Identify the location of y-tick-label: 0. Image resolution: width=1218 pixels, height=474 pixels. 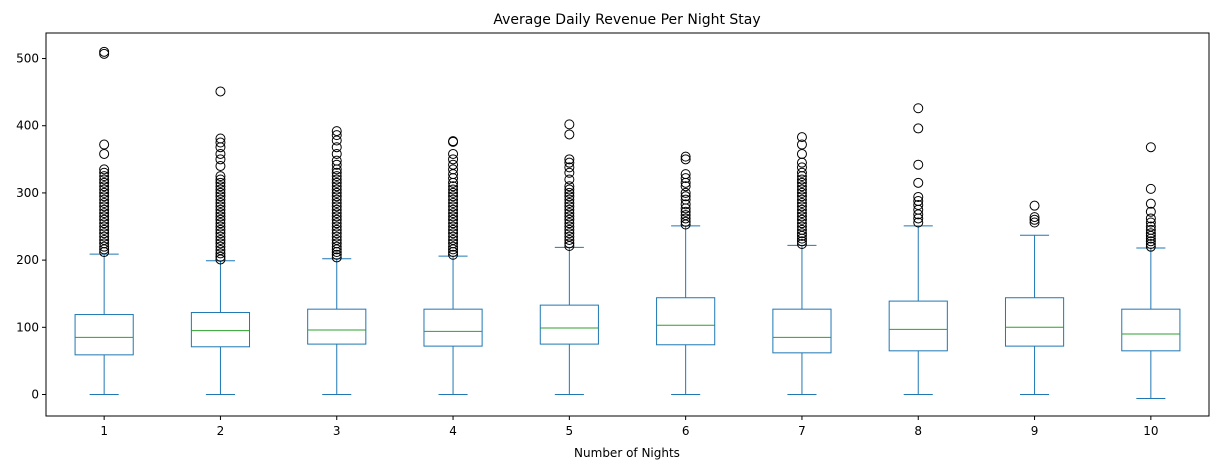
(35, 394).